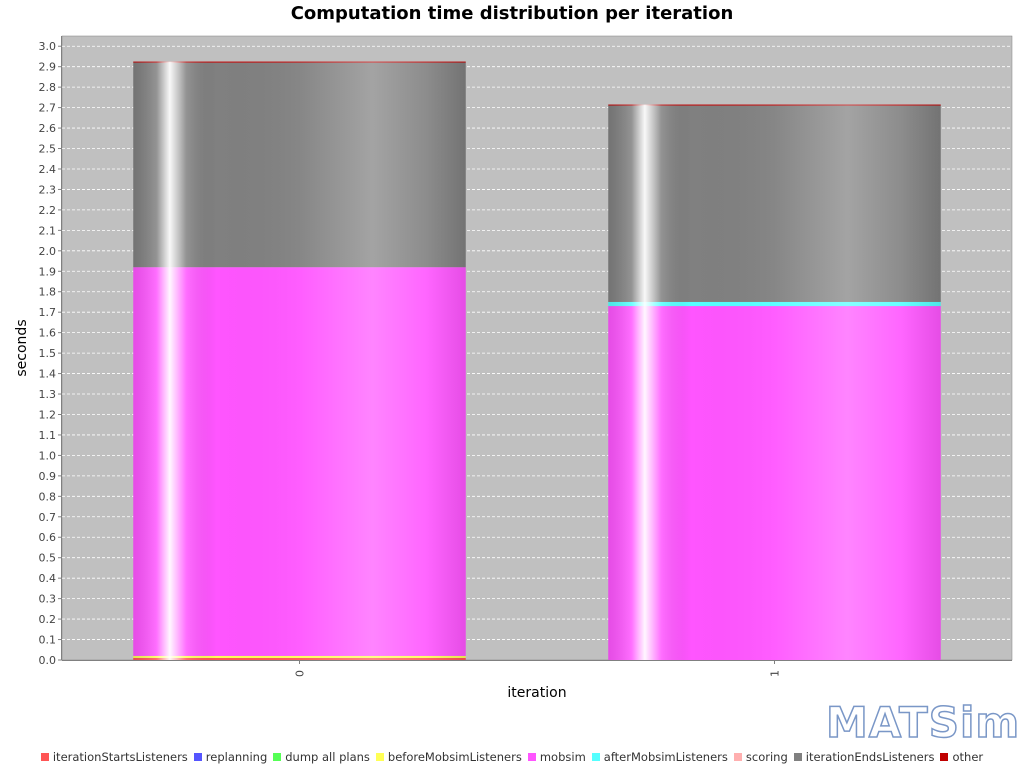 This screenshot has height=768, width=1024. I want to click on legend-item: replanning, so click(230, 757).